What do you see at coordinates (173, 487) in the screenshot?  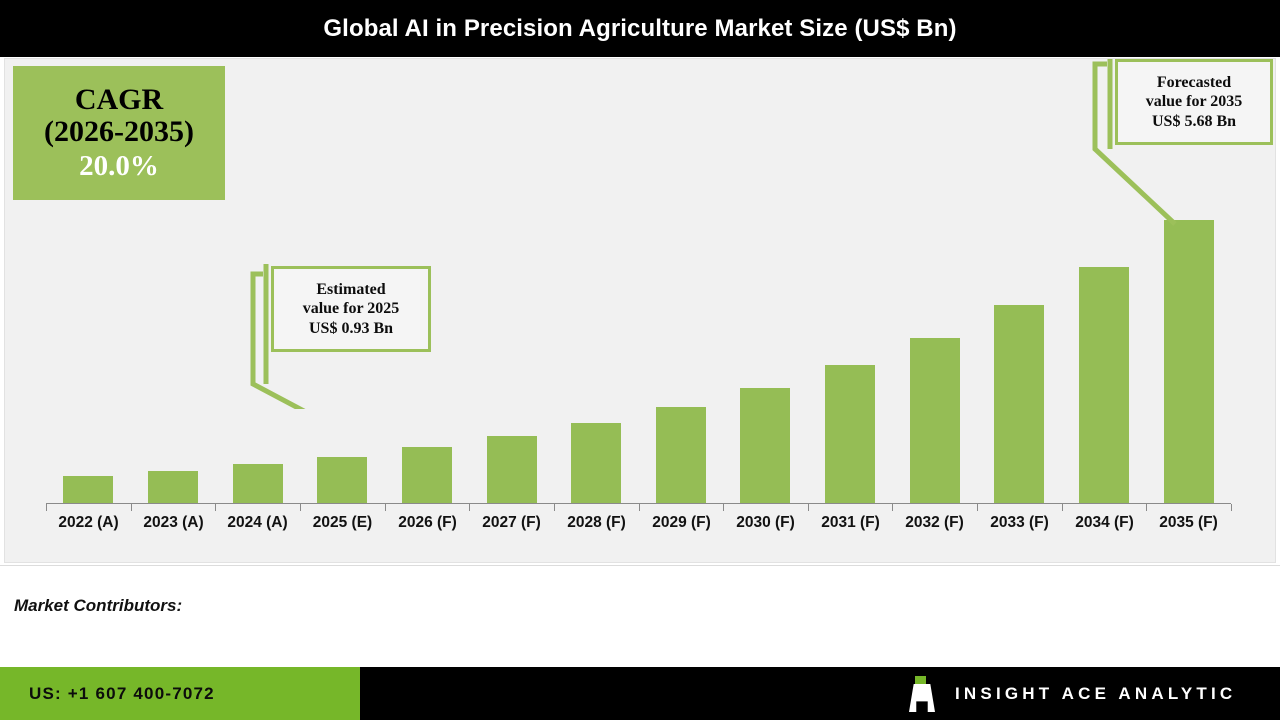 I see `bar-2023` at bounding box center [173, 487].